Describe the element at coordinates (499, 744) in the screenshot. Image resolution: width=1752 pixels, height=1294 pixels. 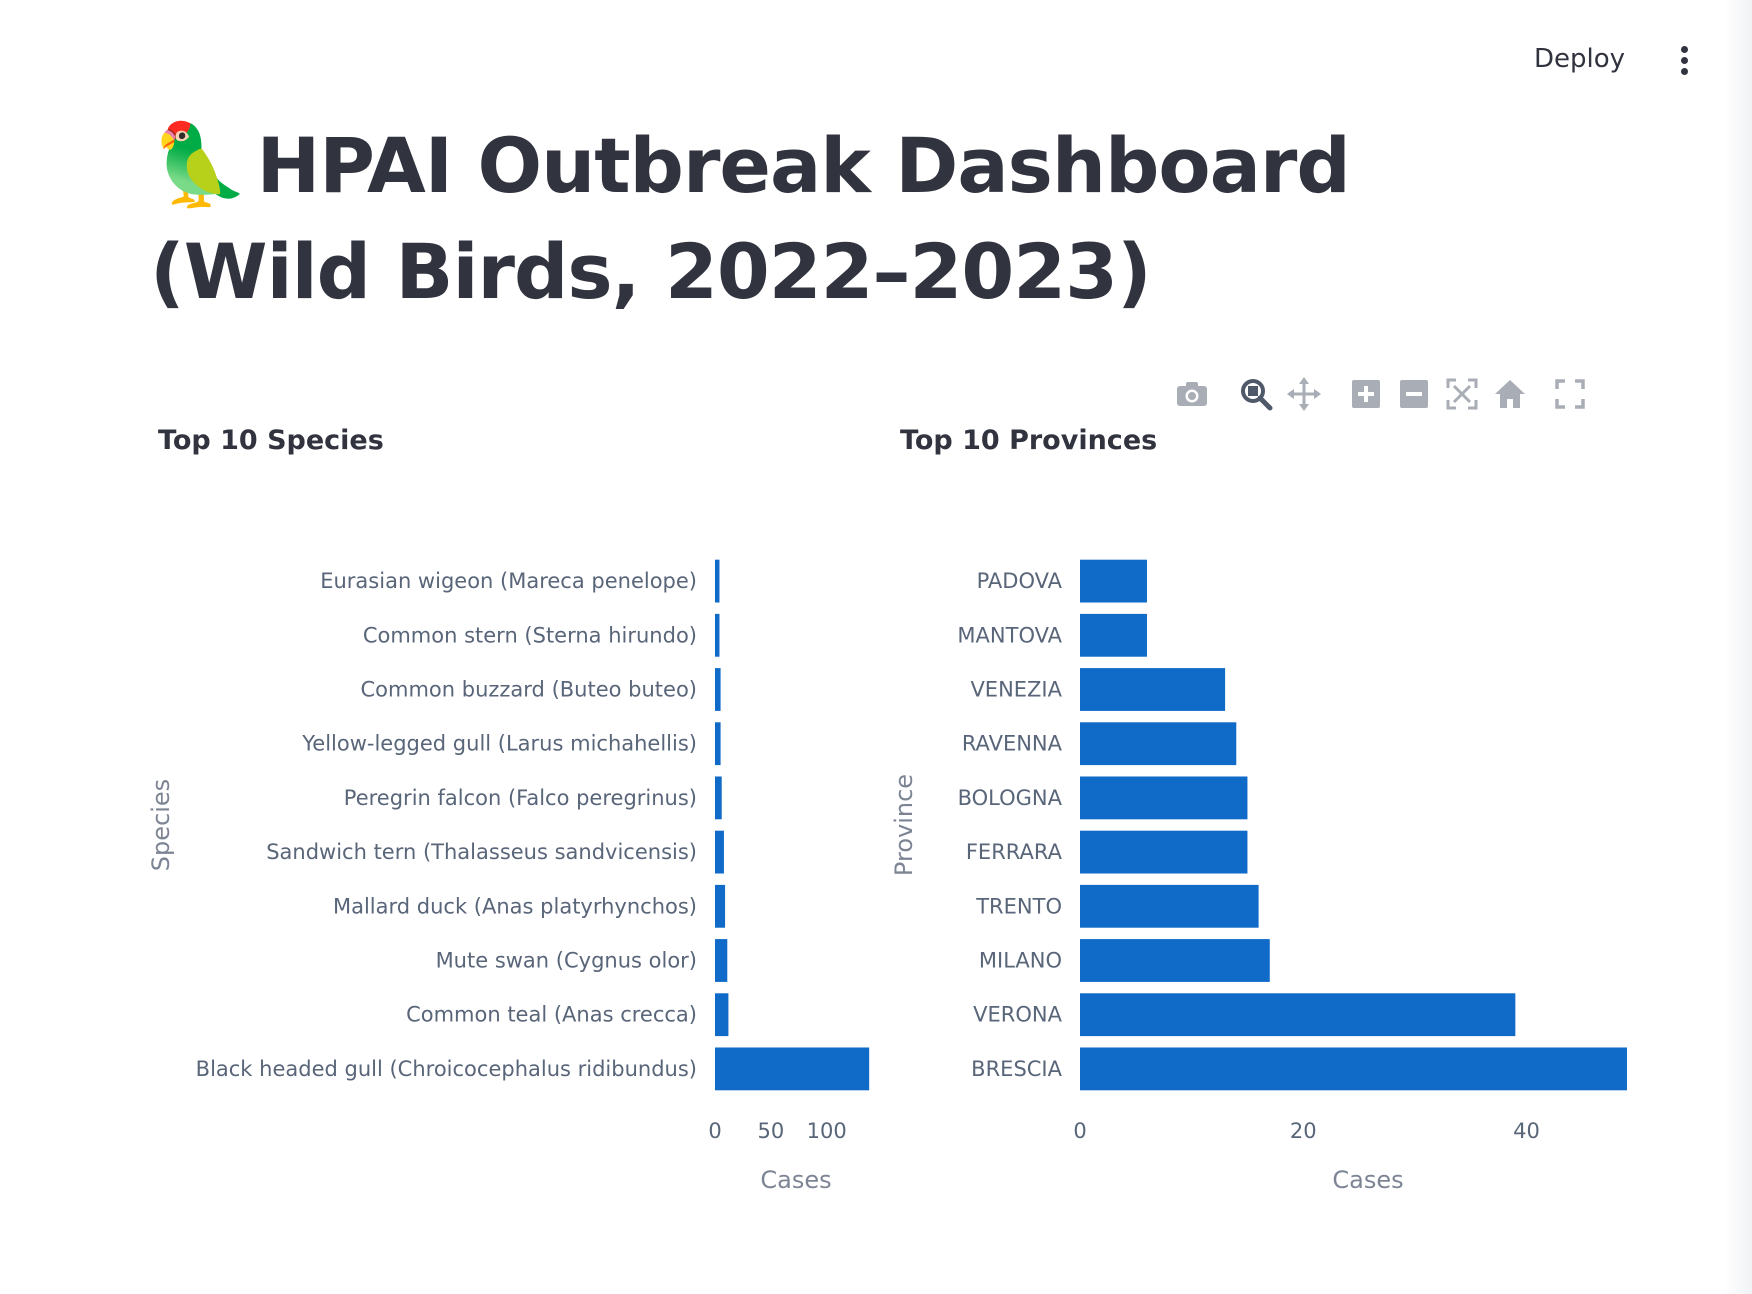
I see `species-tick-label: Yellow-legged gull (Larus michahellis)` at that location.